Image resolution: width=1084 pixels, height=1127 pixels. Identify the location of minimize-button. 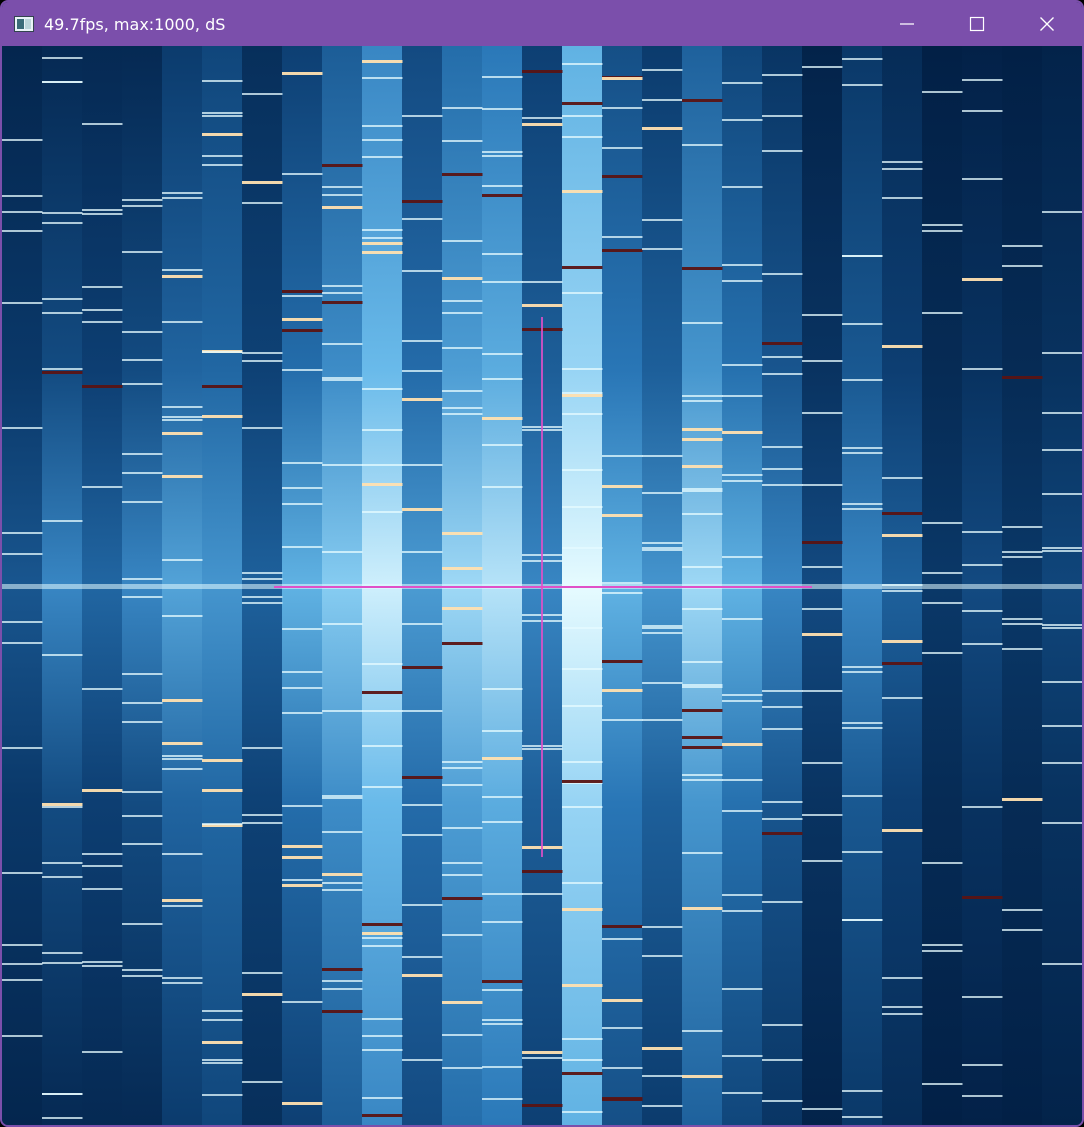
(907, 24).